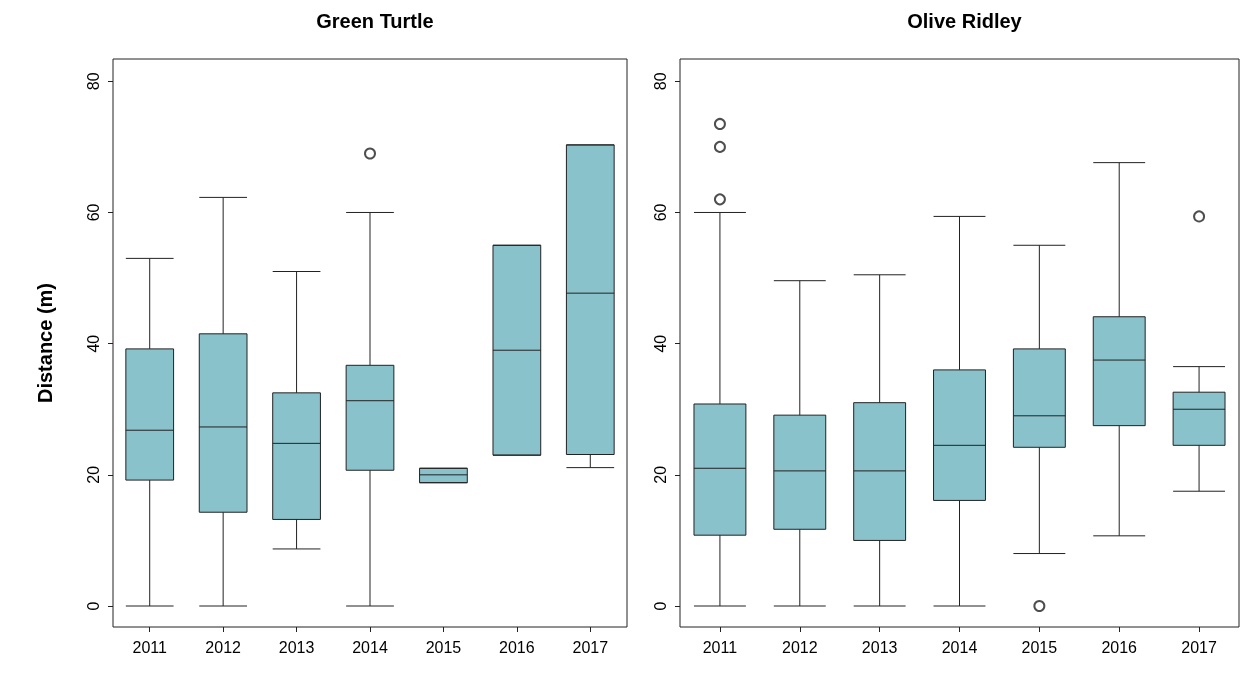 This screenshot has height=679, width=1246. I want to click on y-axis-title: Distance (m), so click(45, 343).